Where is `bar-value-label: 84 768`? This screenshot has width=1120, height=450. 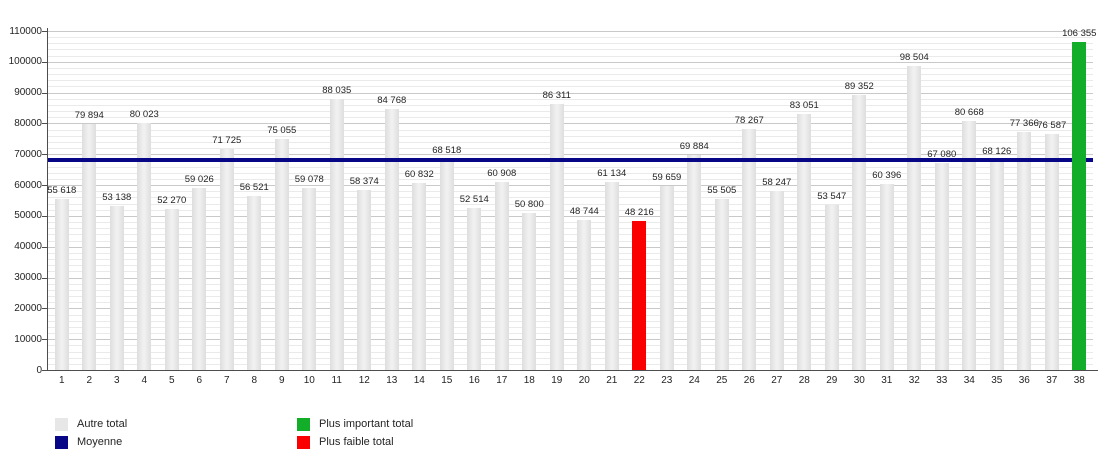 bar-value-label: 84 768 is located at coordinates (392, 100).